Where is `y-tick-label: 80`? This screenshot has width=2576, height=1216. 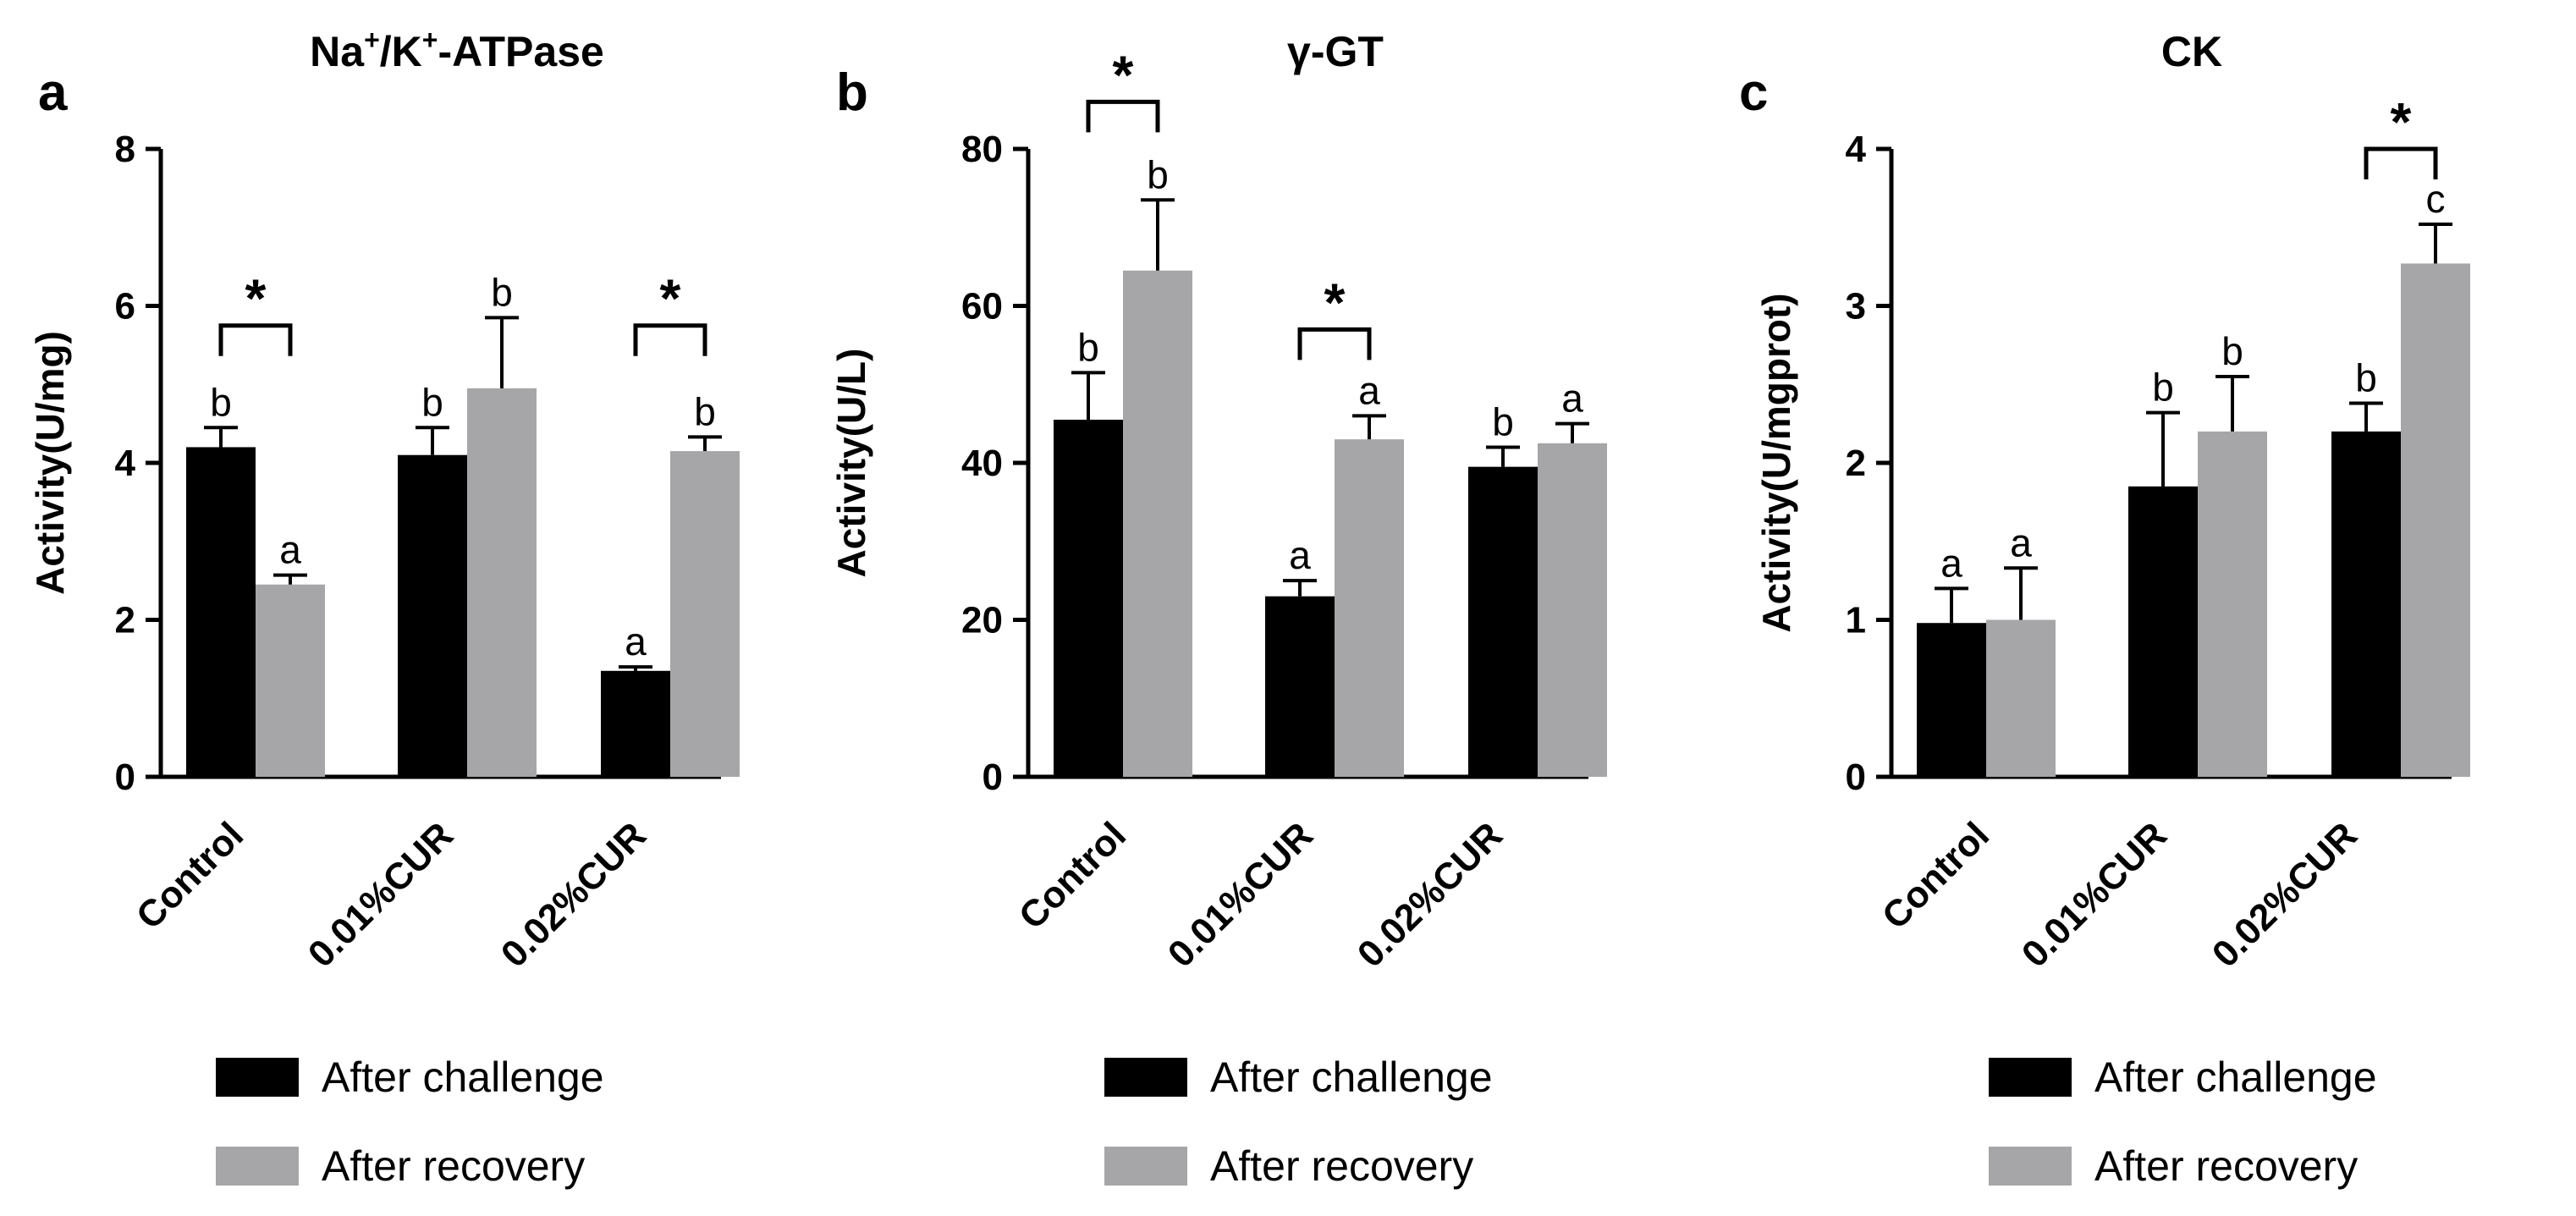
y-tick-label: 80 is located at coordinates (982, 149).